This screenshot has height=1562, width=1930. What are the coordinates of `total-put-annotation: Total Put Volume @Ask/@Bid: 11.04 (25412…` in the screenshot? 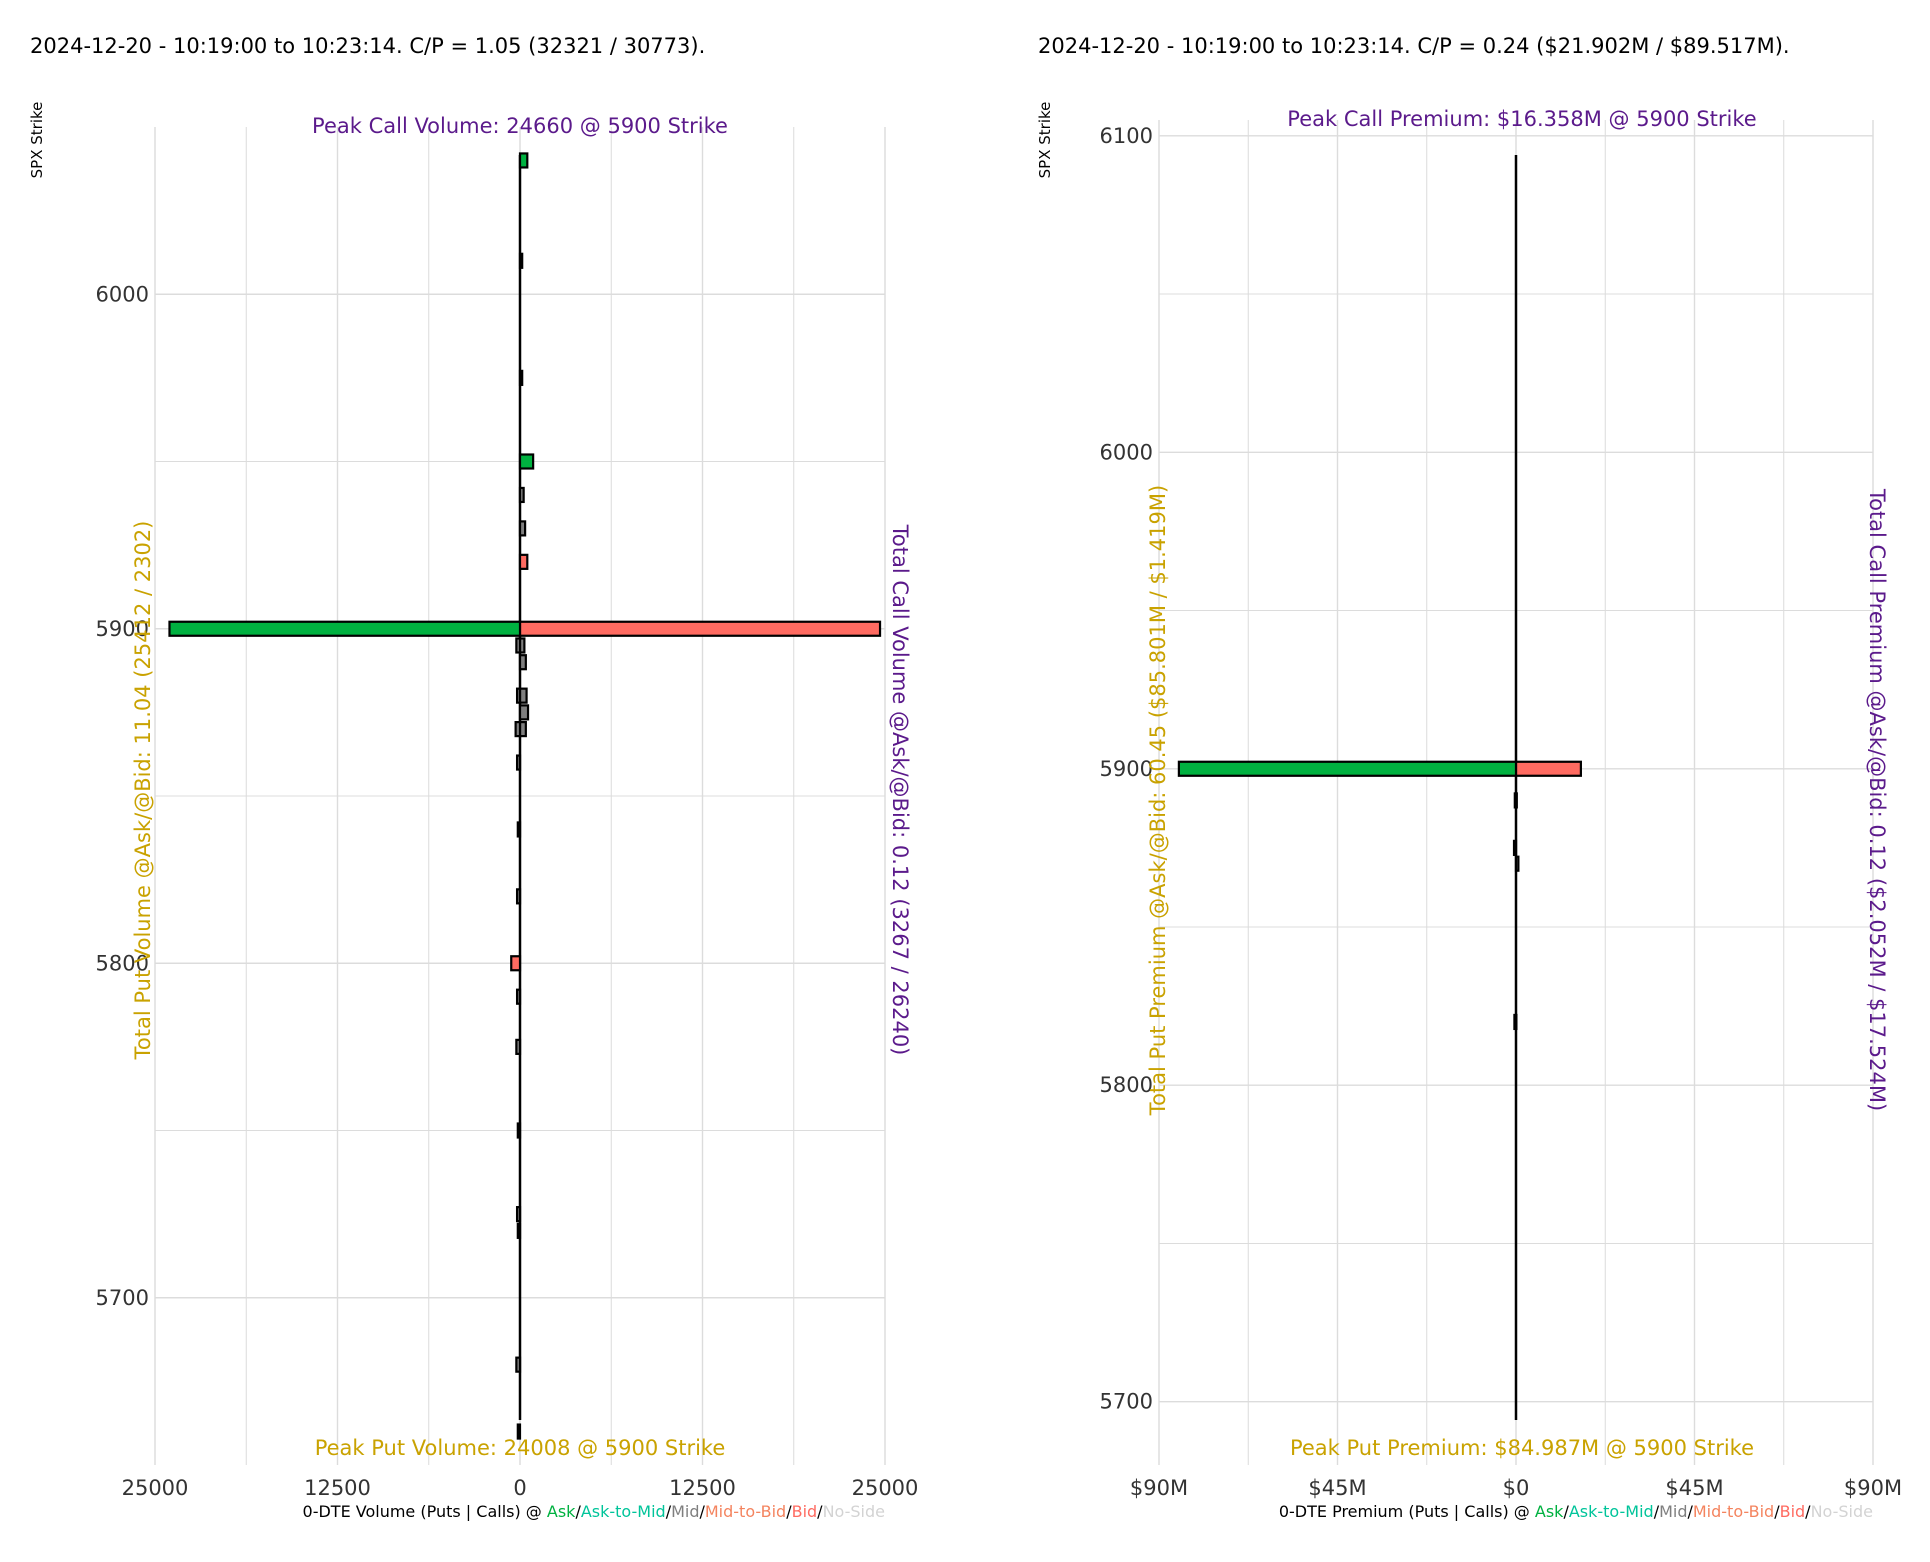 It's located at (143, 791).